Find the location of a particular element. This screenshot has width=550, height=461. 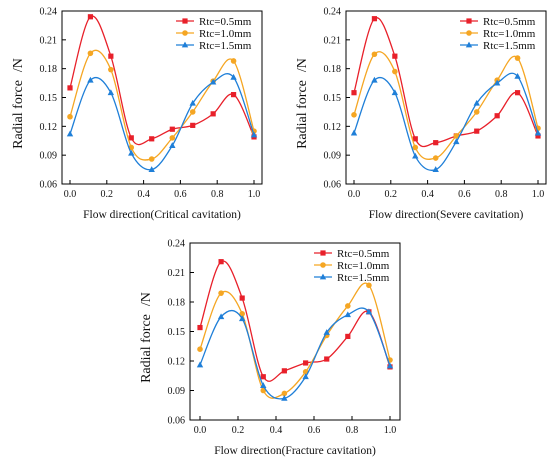

legend-label: Rtc=0.5mm is located at coordinates (363, 254).